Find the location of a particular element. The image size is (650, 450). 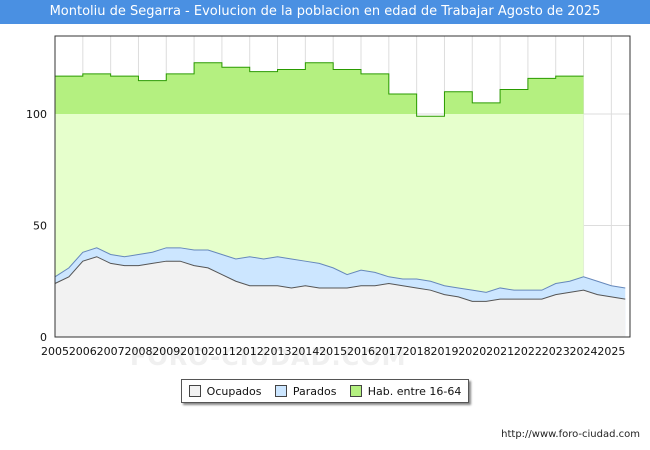

parados-line is located at coordinates (340, 270).